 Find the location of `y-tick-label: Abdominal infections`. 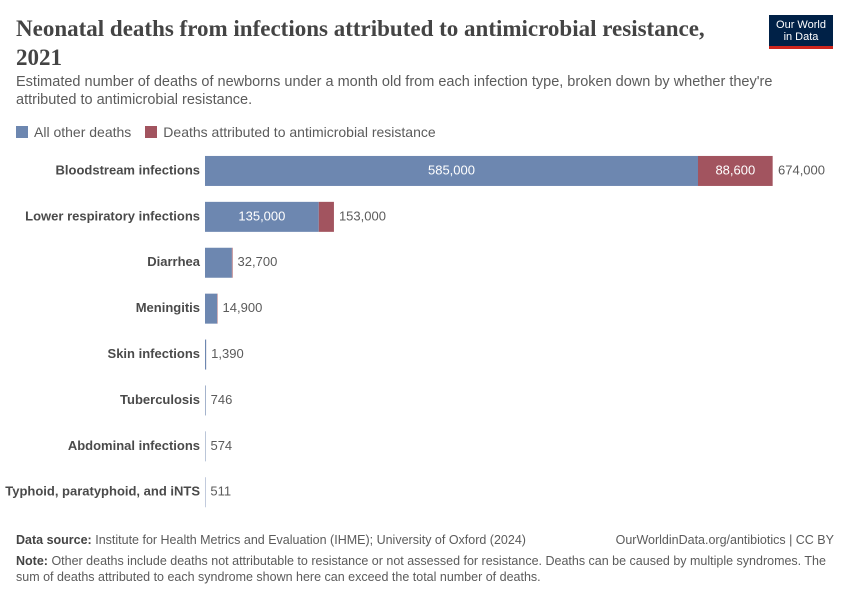

y-tick-label: Abdominal infections is located at coordinates (134, 445).